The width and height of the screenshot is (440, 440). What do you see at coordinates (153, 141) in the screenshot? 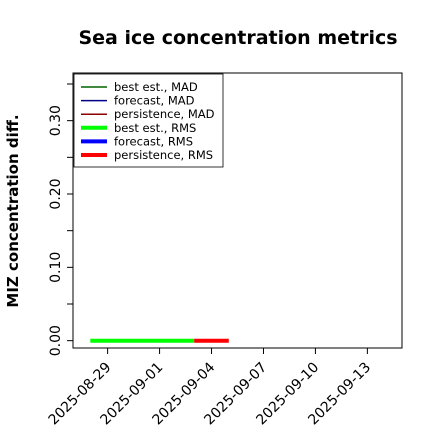
I see `legend-entry-label: forecast, RMS` at bounding box center [153, 141].